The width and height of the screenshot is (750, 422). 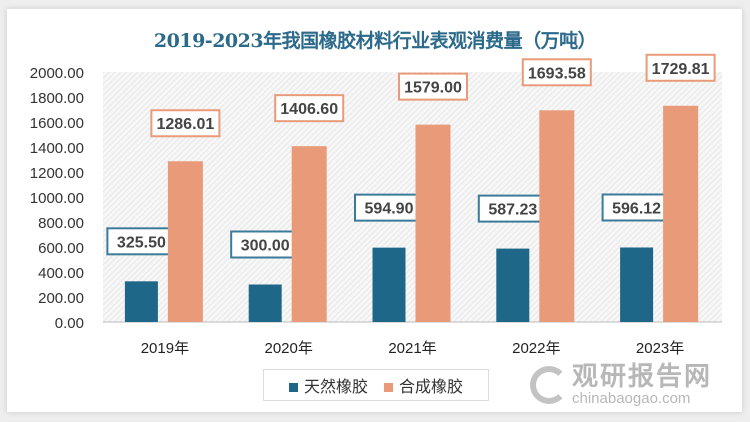 I want to click on legend-item-natural: 天然橡胶, so click(x=328, y=385).